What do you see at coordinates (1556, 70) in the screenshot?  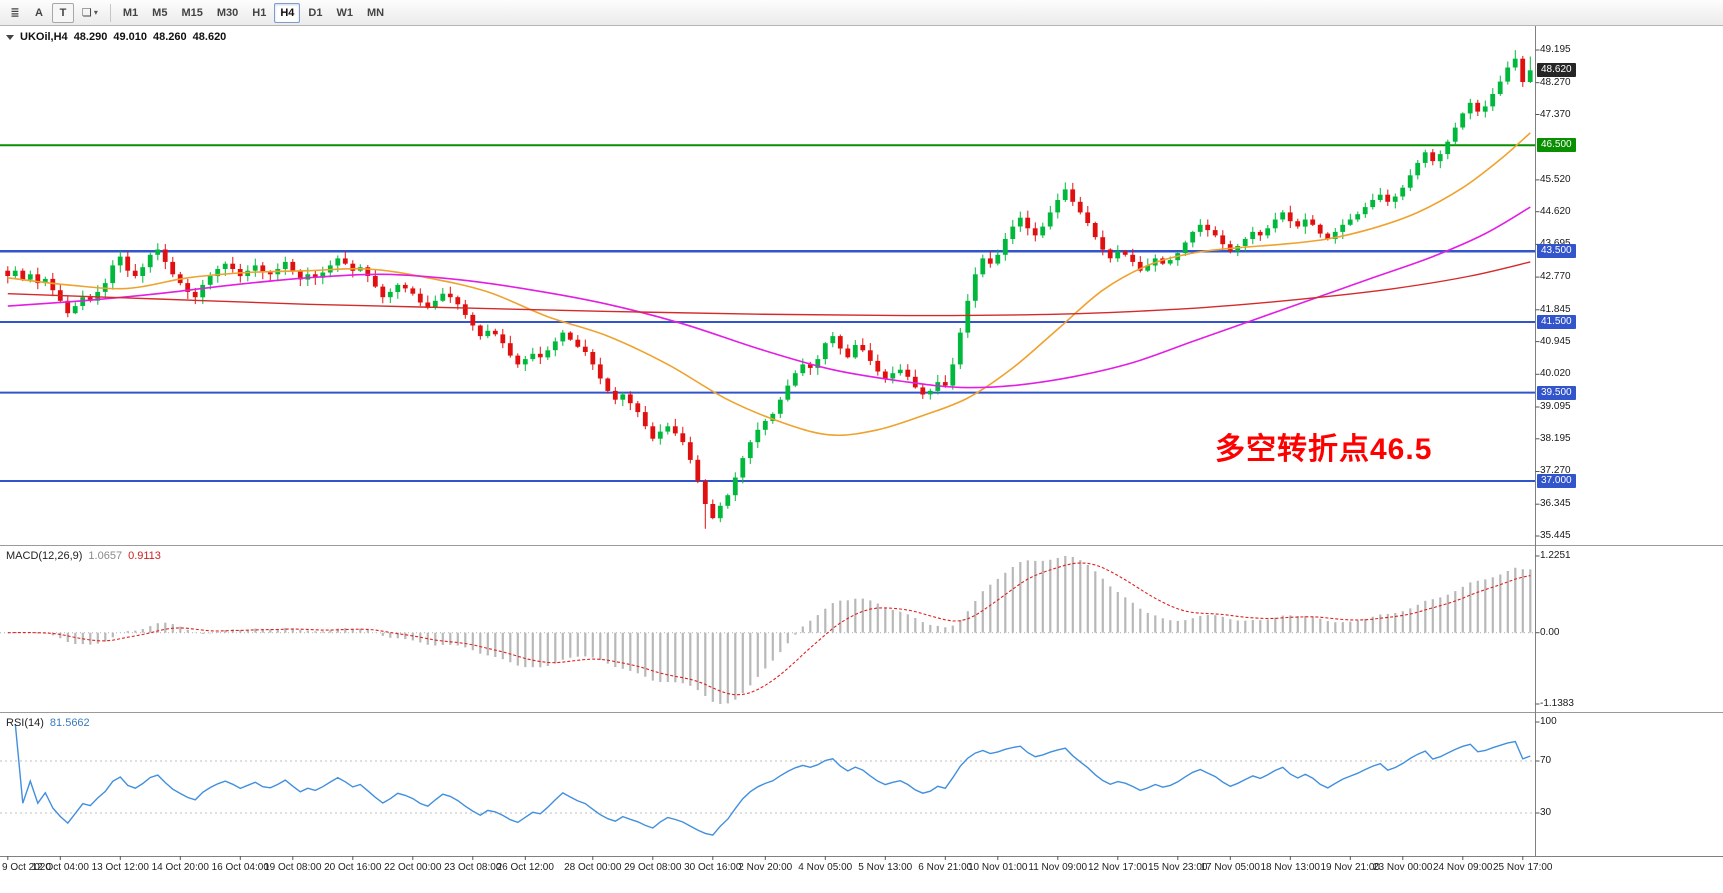 I see `price-axis-badge-current-price: 48.620` at bounding box center [1556, 70].